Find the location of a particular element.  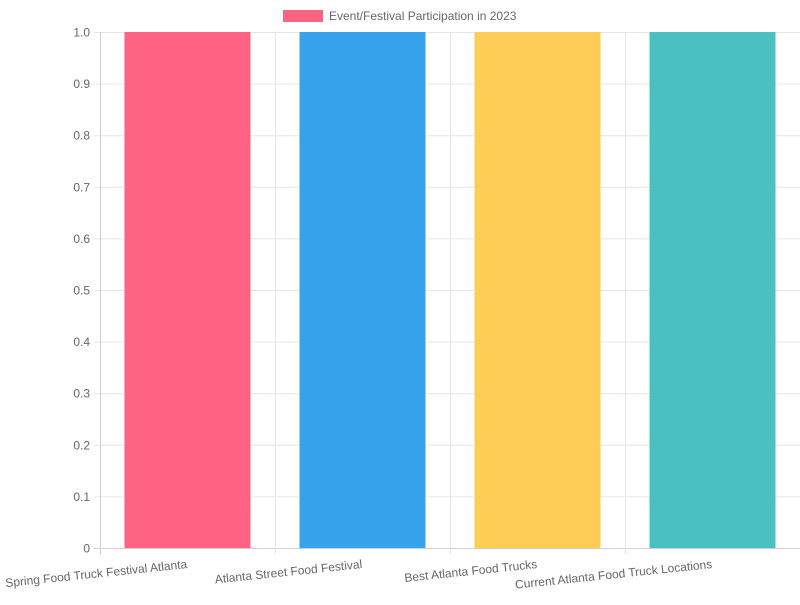

y-tick-label: 0.3 is located at coordinates (81, 394).